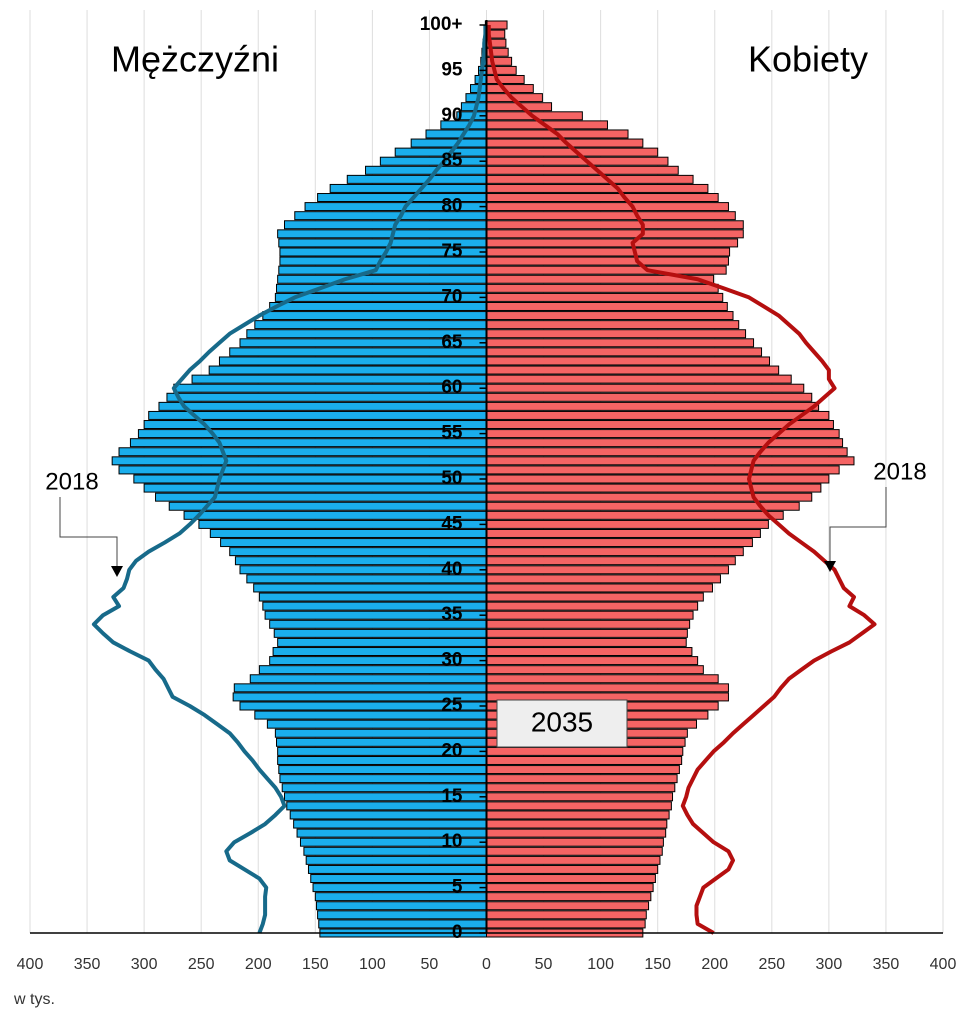 The width and height of the screenshot is (971, 1010). What do you see at coordinates (34, 999) in the screenshot?
I see `x-axis-label: w tys.` at bounding box center [34, 999].